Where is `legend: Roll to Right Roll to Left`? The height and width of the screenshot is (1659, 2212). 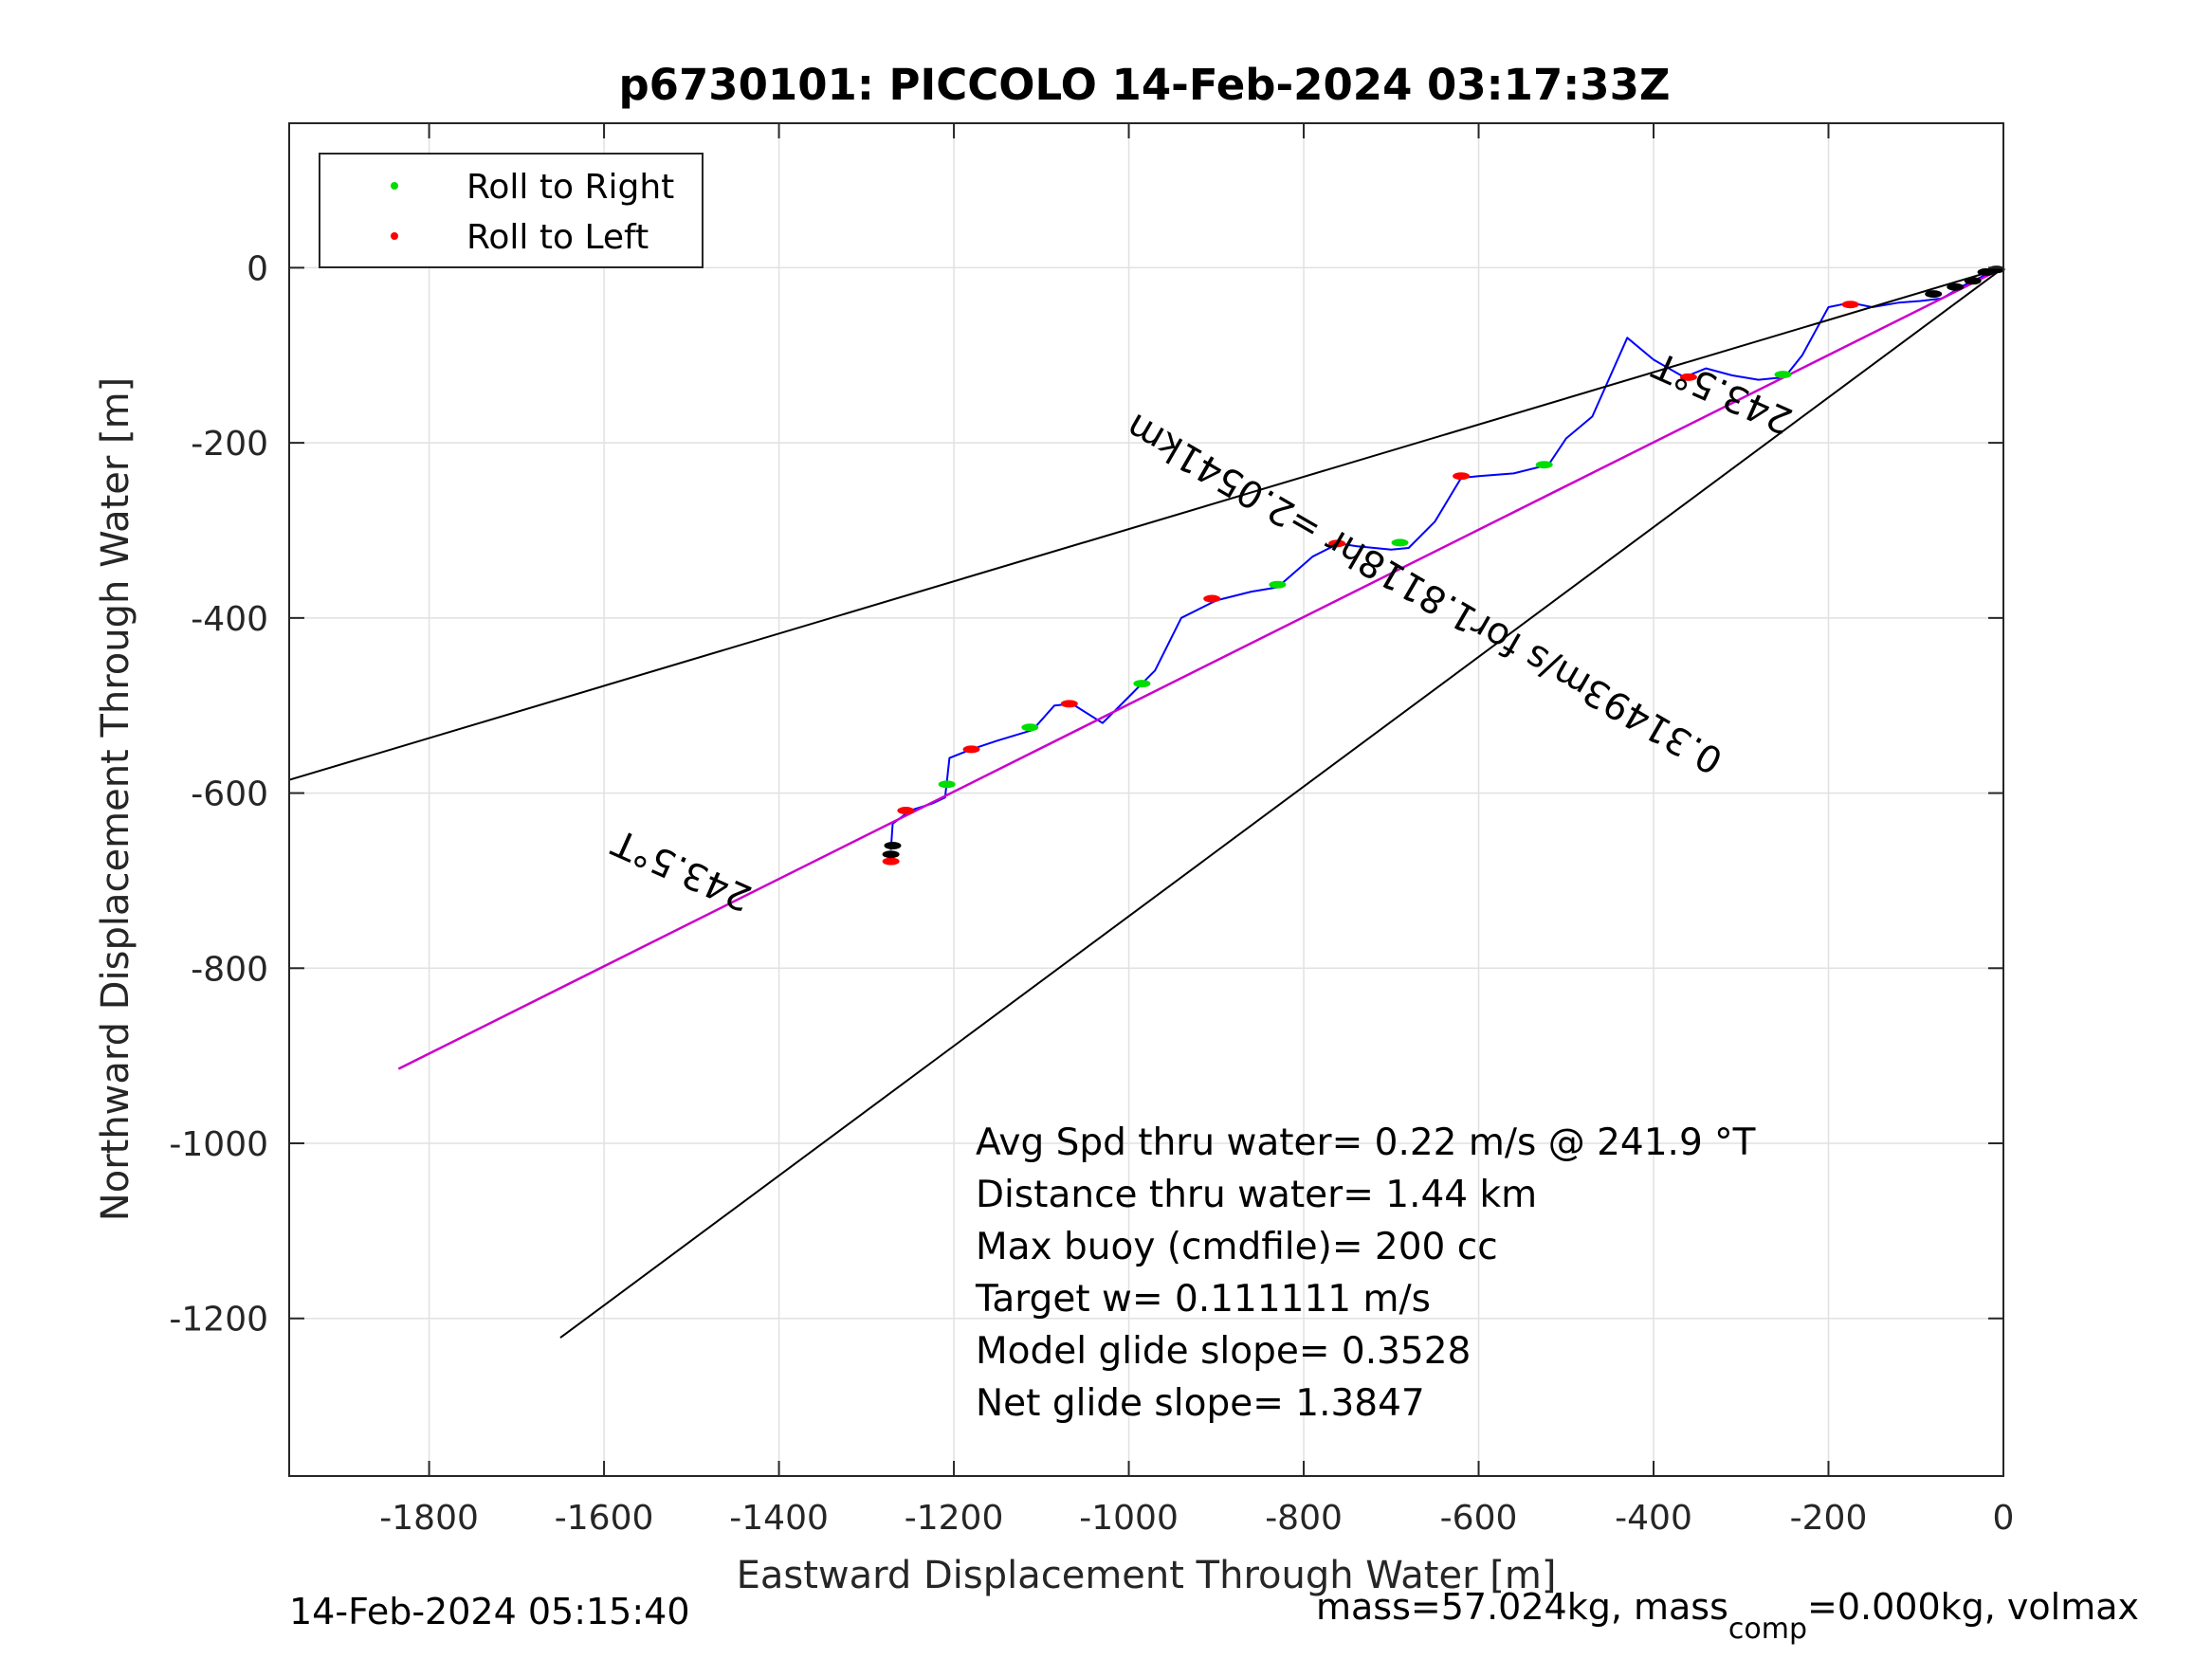
legend: Roll to Right Roll to Left is located at coordinates (512, 210).